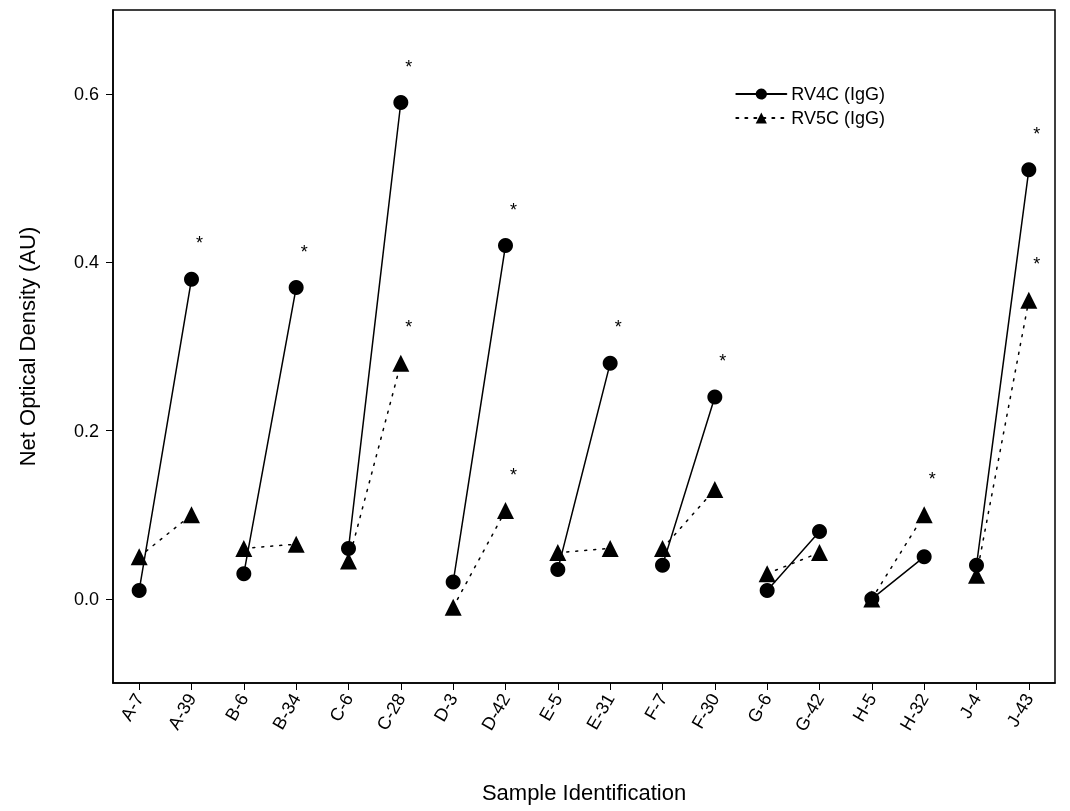 This screenshot has height=811, width=1070. I want to click on y-tick-label: 0.6, so click(86, 94).